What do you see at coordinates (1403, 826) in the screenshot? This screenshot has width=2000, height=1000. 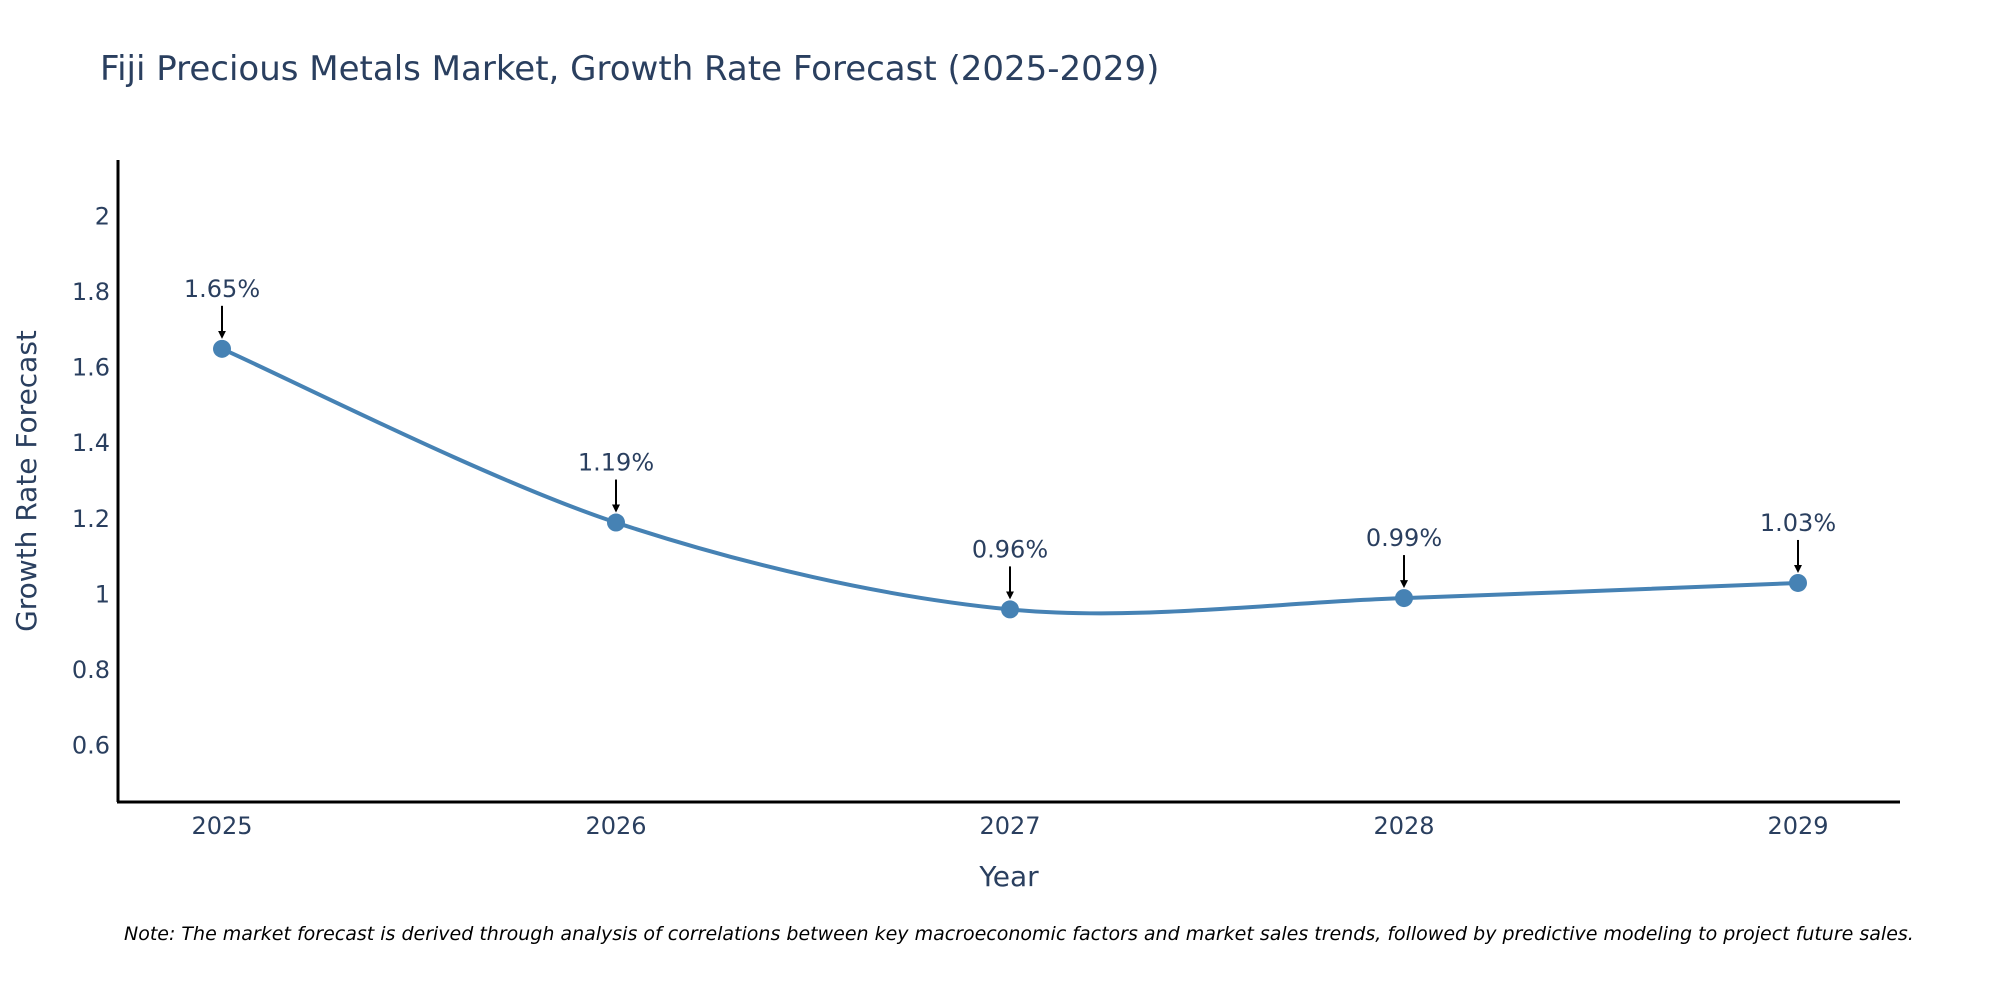 I see `x-tick-label: 2028` at bounding box center [1403, 826].